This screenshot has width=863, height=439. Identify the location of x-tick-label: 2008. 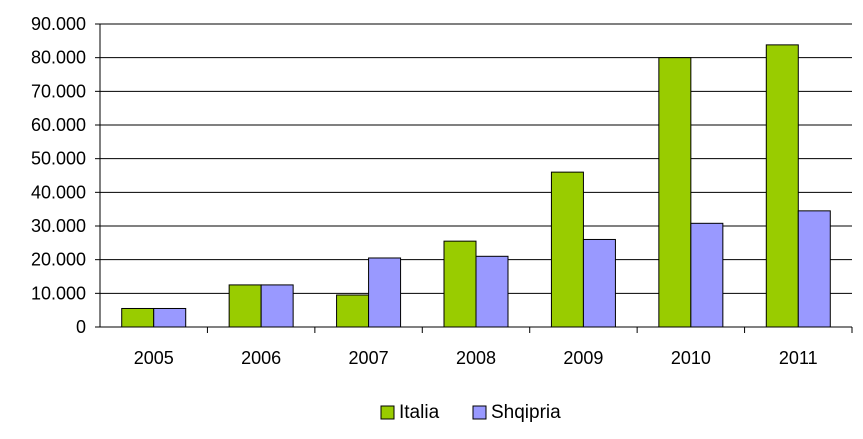
(476, 358).